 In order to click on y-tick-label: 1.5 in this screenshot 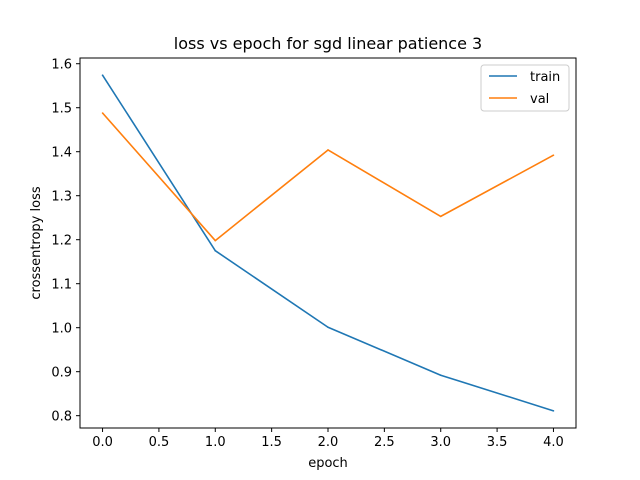, I will do `click(61, 109)`.